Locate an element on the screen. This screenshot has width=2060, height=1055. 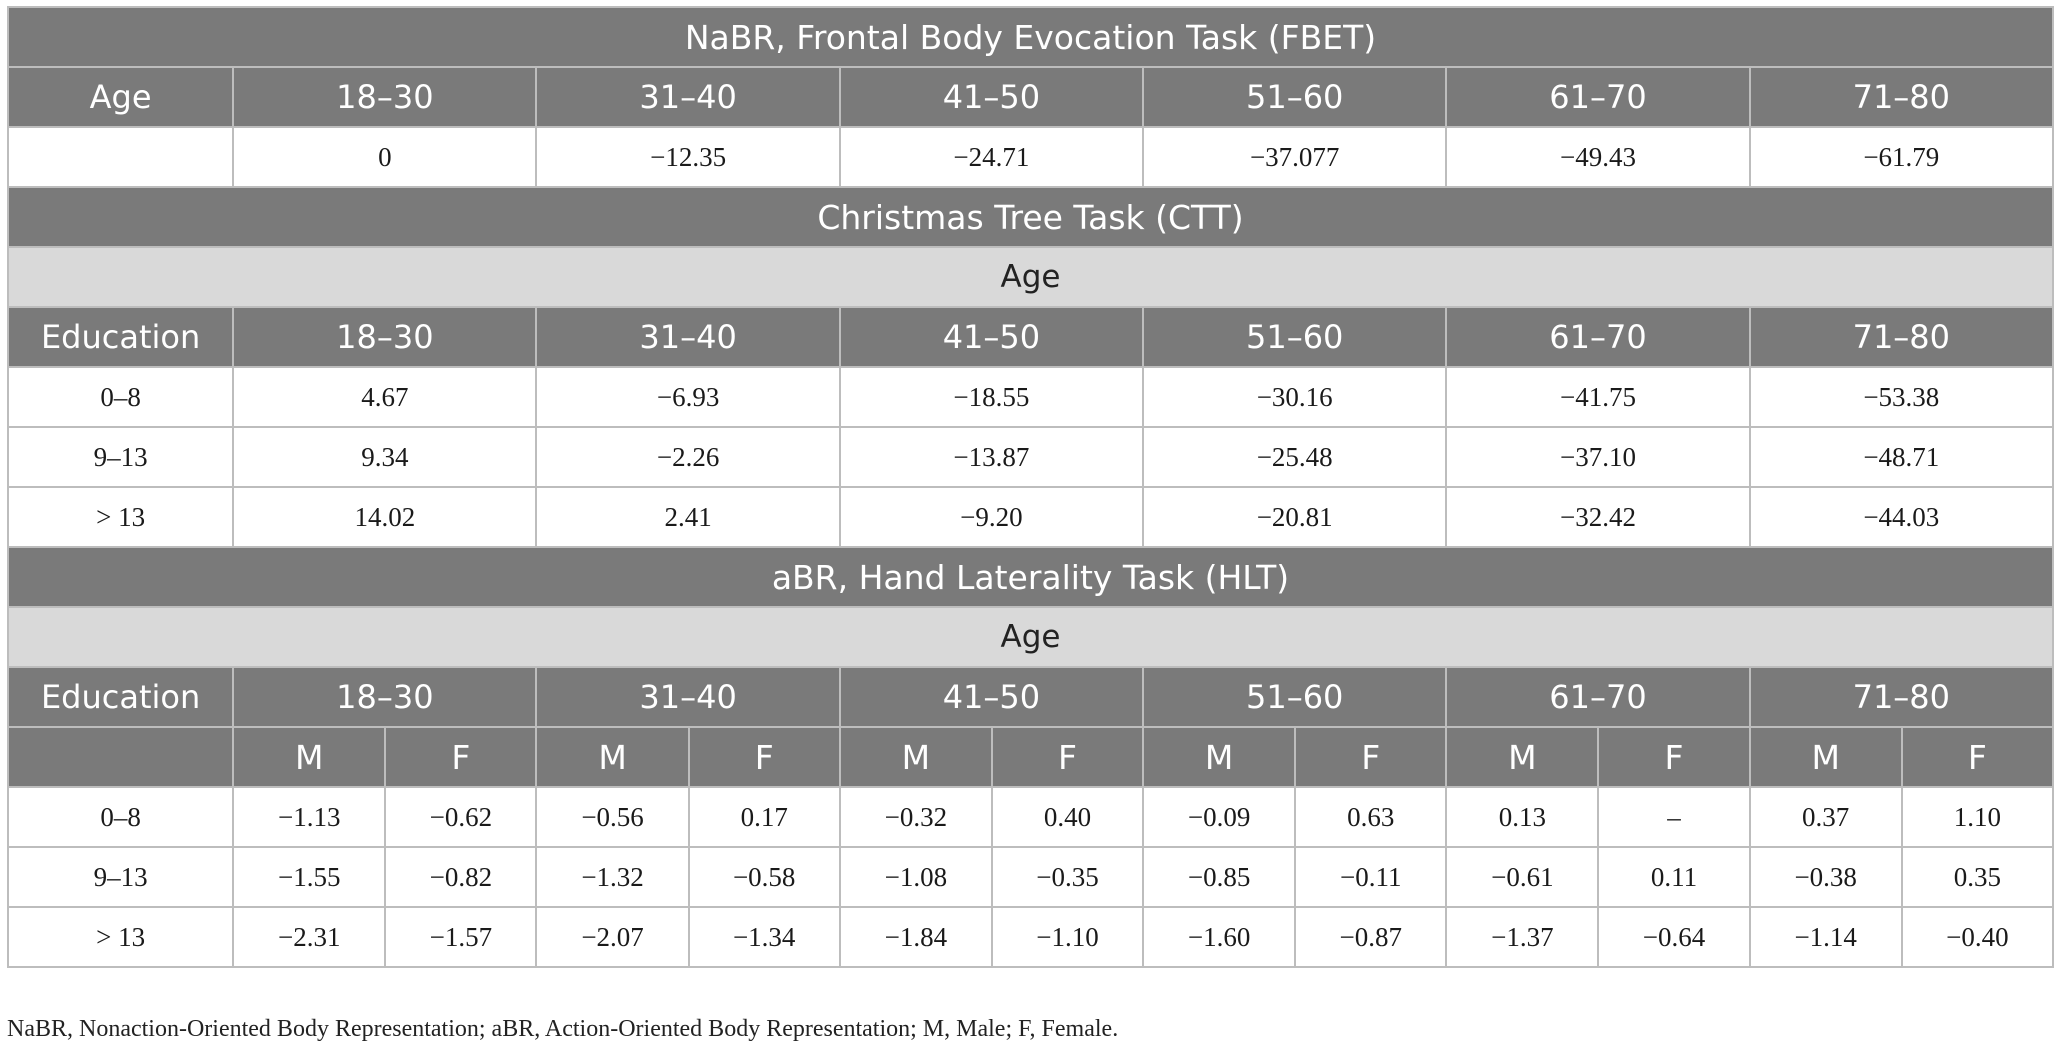
fbet-header-row: Age 18–30 31–40 41–50 51–60 61–70 71–80 is located at coordinates (1030, 97).